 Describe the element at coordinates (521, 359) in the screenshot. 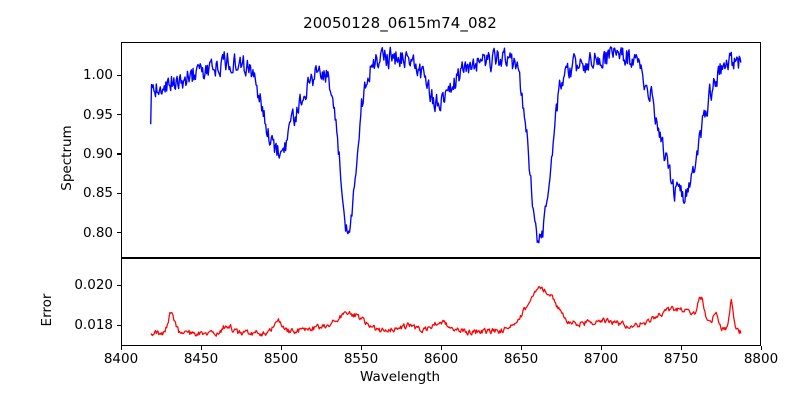

I see `x-tick-label-8650: 8650` at that location.